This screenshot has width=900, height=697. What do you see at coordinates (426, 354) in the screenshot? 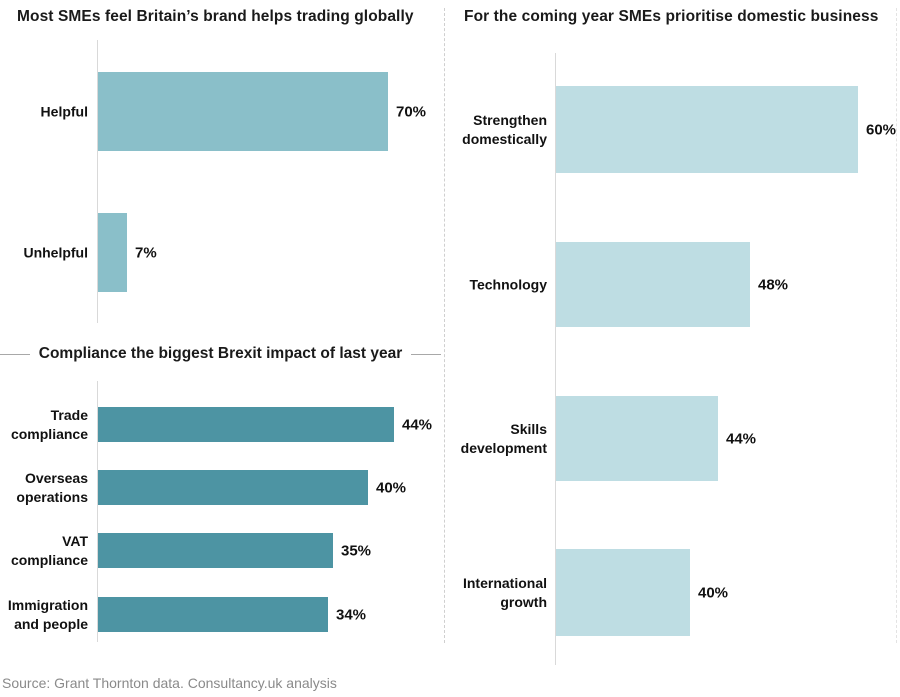
I see `title-rule-right` at bounding box center [426, 354].